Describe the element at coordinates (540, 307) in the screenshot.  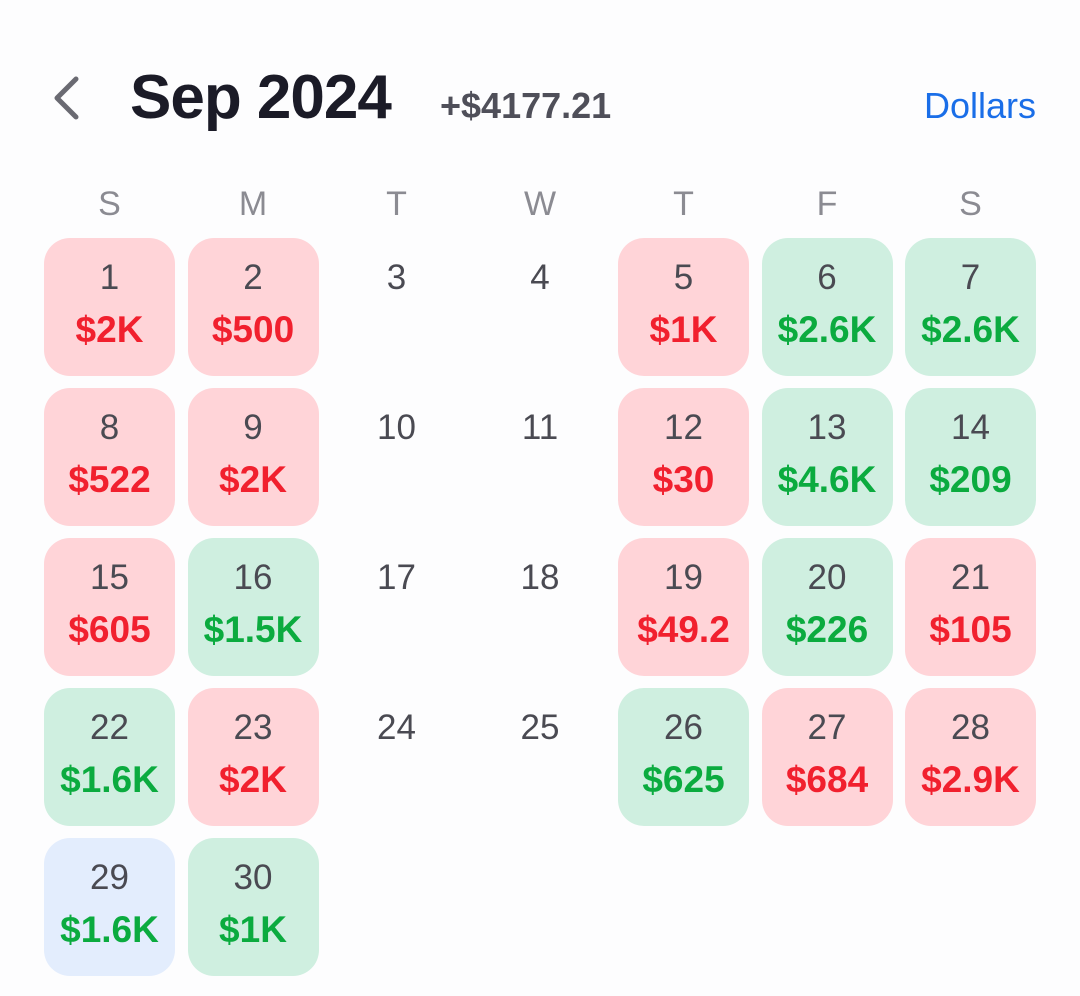
I see `day-cell: 4` at that location.